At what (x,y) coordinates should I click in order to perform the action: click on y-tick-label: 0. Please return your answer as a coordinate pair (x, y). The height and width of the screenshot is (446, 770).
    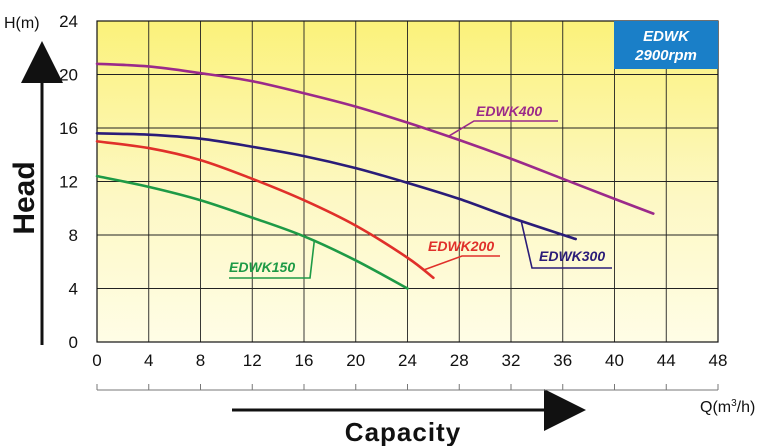
    Looking at the image, I should click on (73, 342).